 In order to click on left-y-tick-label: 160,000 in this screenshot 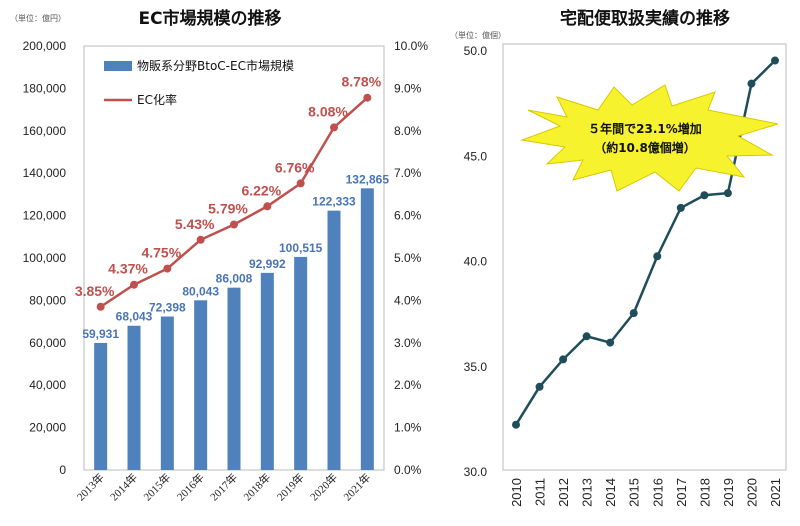, I will do `click(45, 131)`.